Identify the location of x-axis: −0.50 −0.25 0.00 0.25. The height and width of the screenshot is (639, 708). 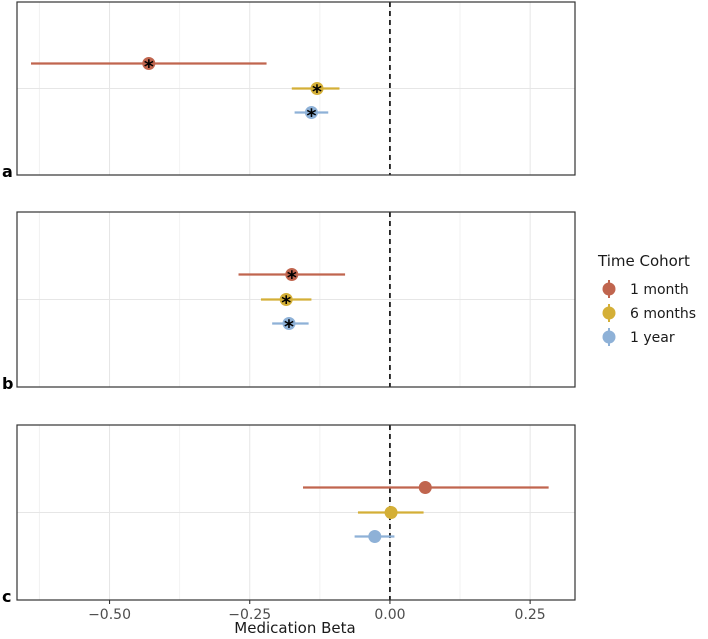
(317, 611).